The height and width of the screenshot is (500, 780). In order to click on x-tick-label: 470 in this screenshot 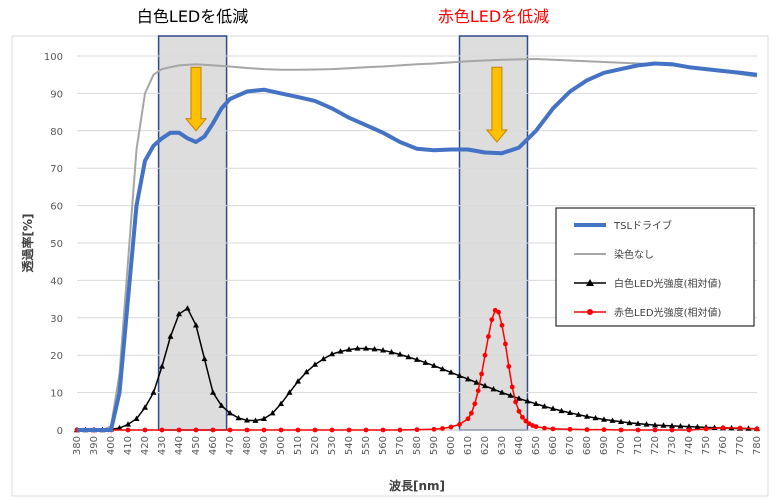, I will do `click(230, 445)`.